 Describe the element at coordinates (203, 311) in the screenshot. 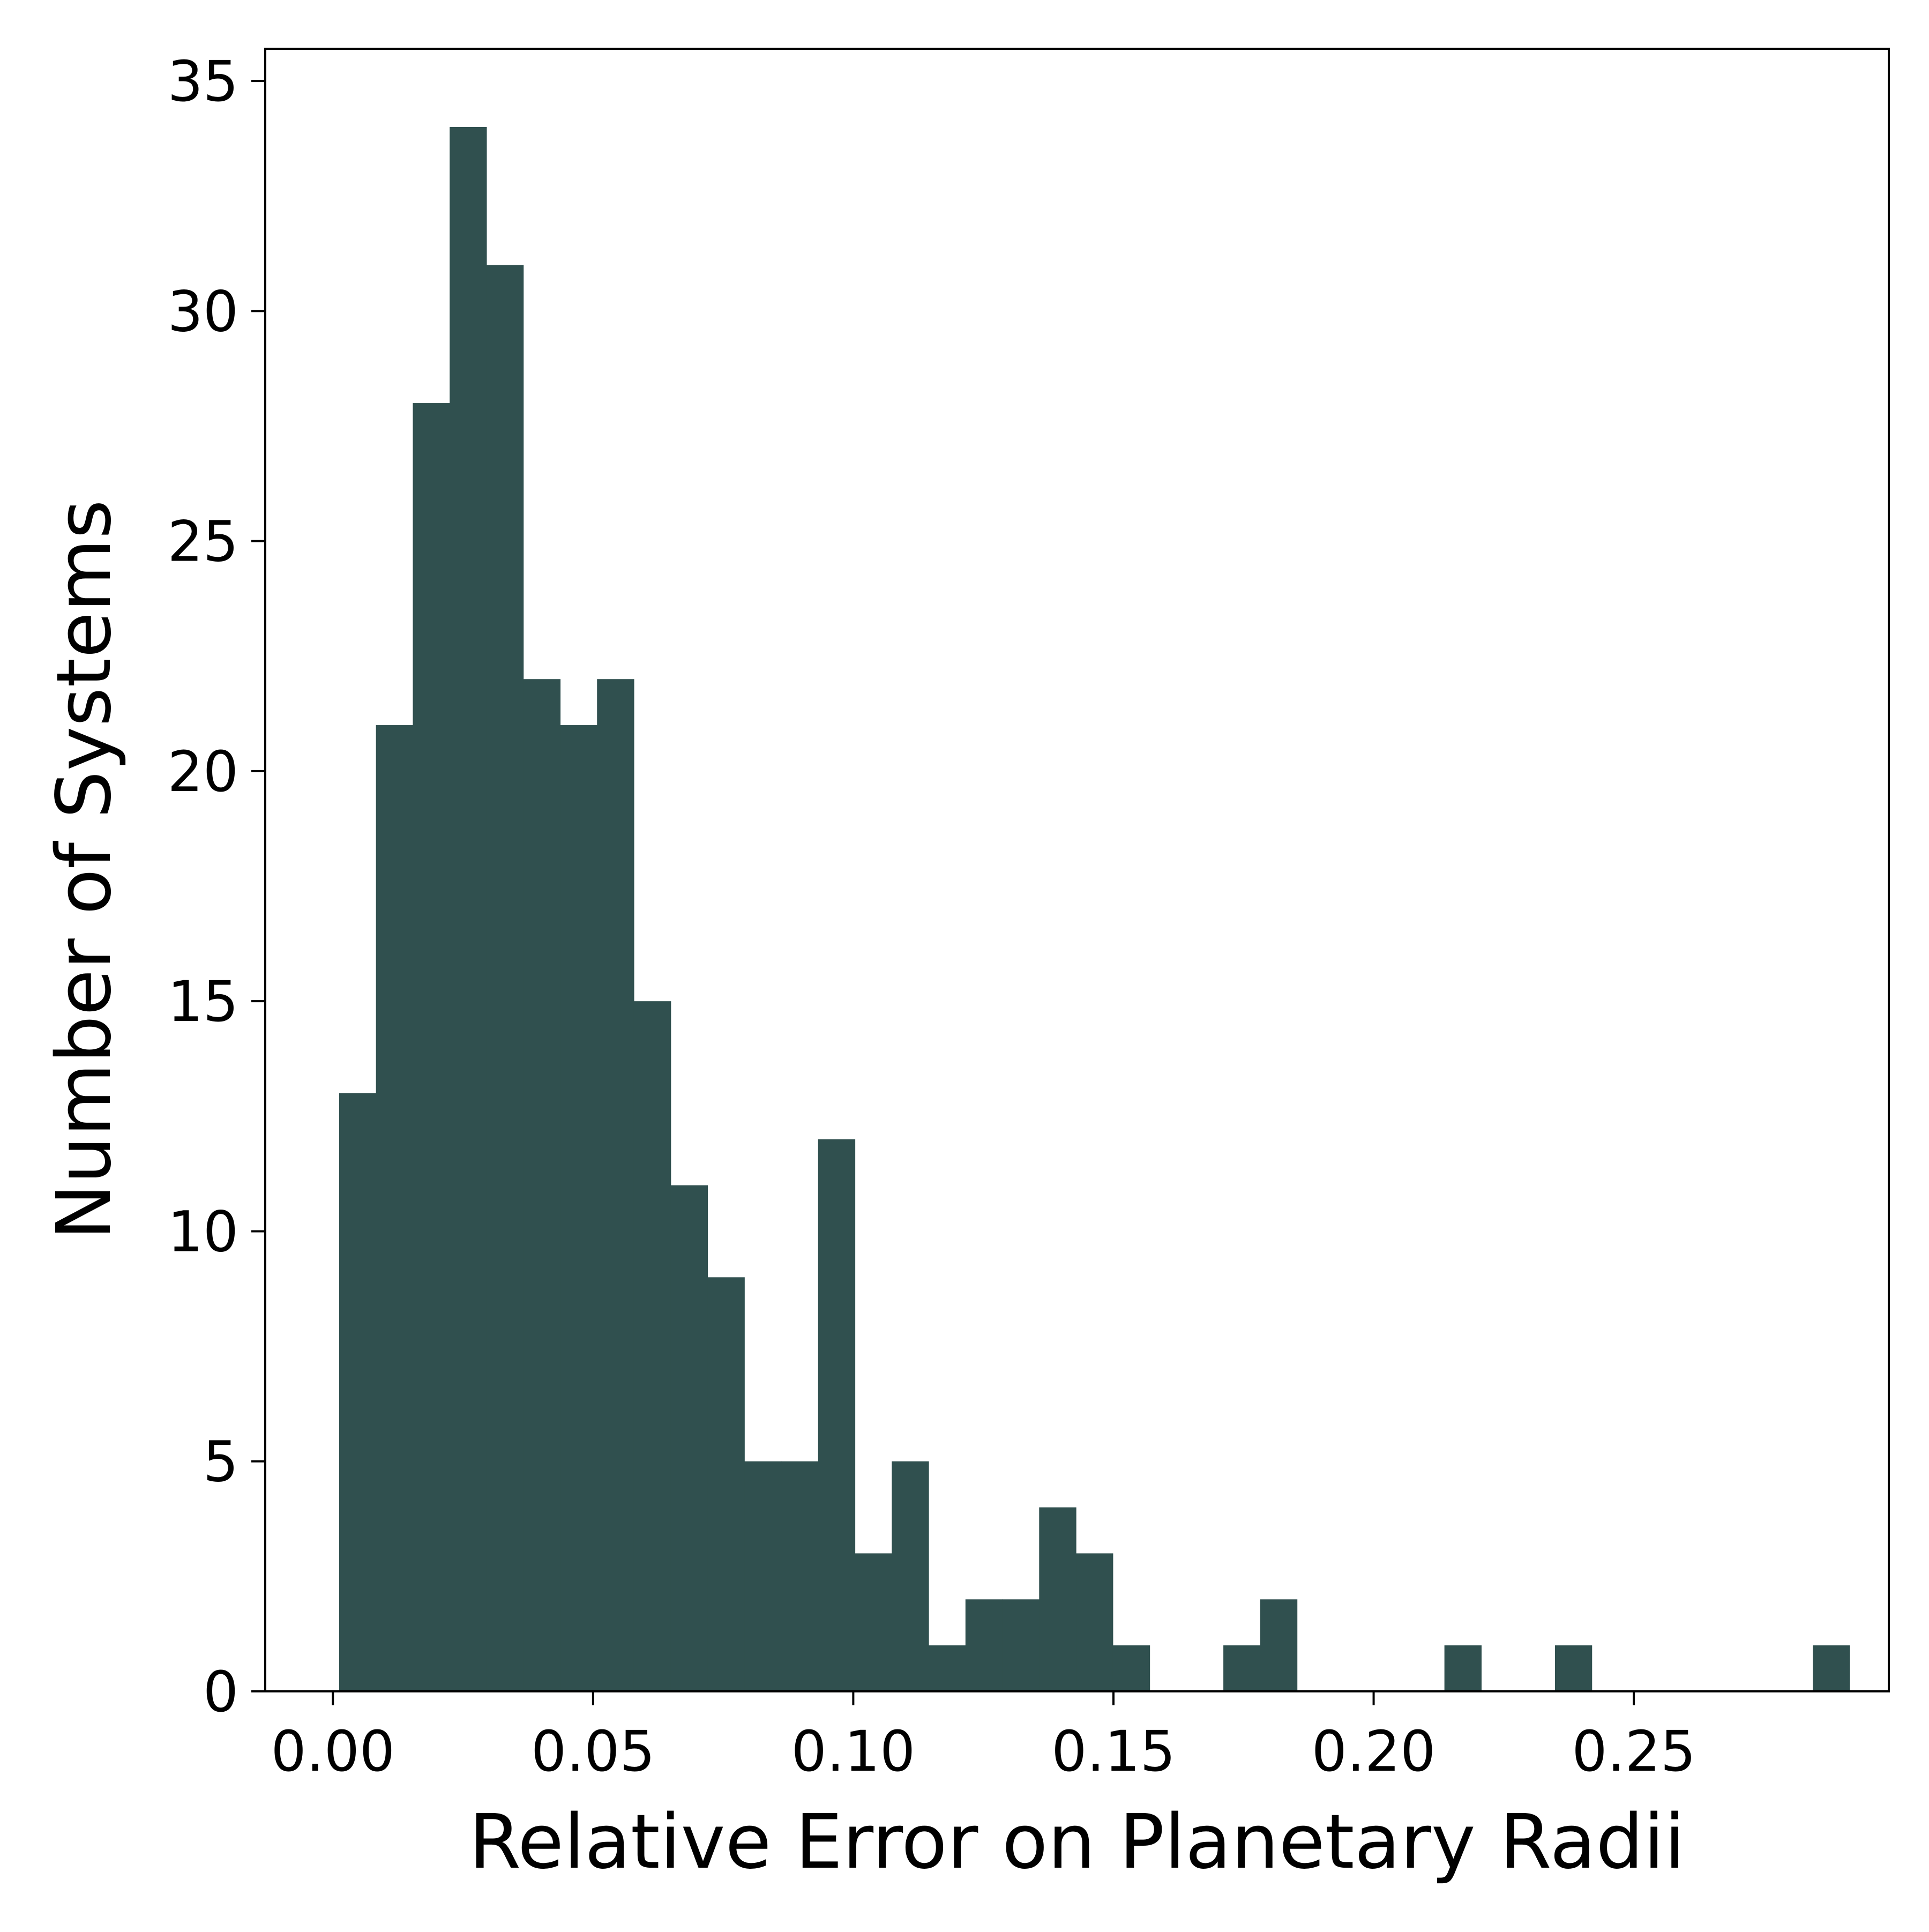

I see `y-tick-label: 30` at that location.